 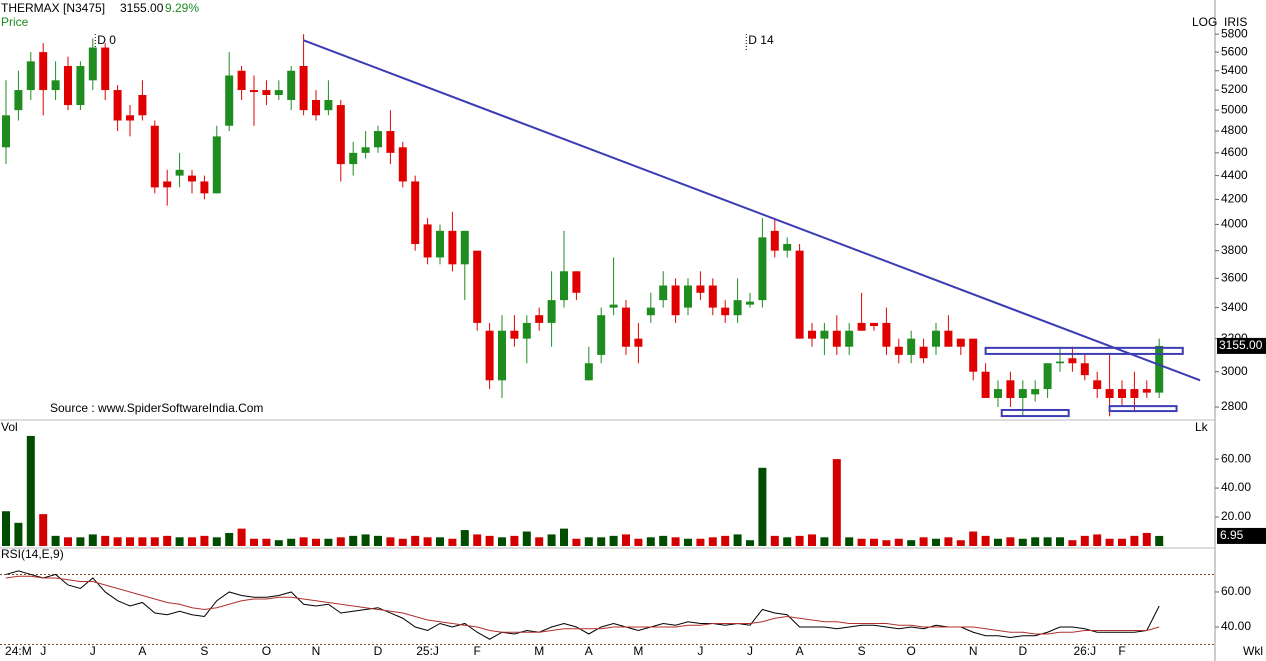 What do you see at coordinates (53, 8) in the screenshot?
I see `symbol: THERMAX [N3475]` at bounding box center [53, 8].